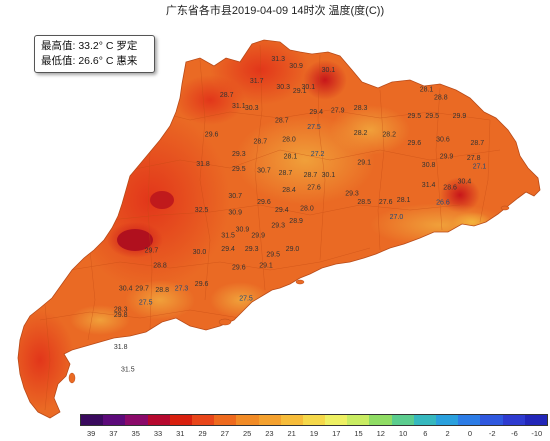 The image size is (550, 441). What do you see at coordinates (492, 433) in the screenshot?
I see `color-legend-tick: -2` at bounding box center [492, 433].